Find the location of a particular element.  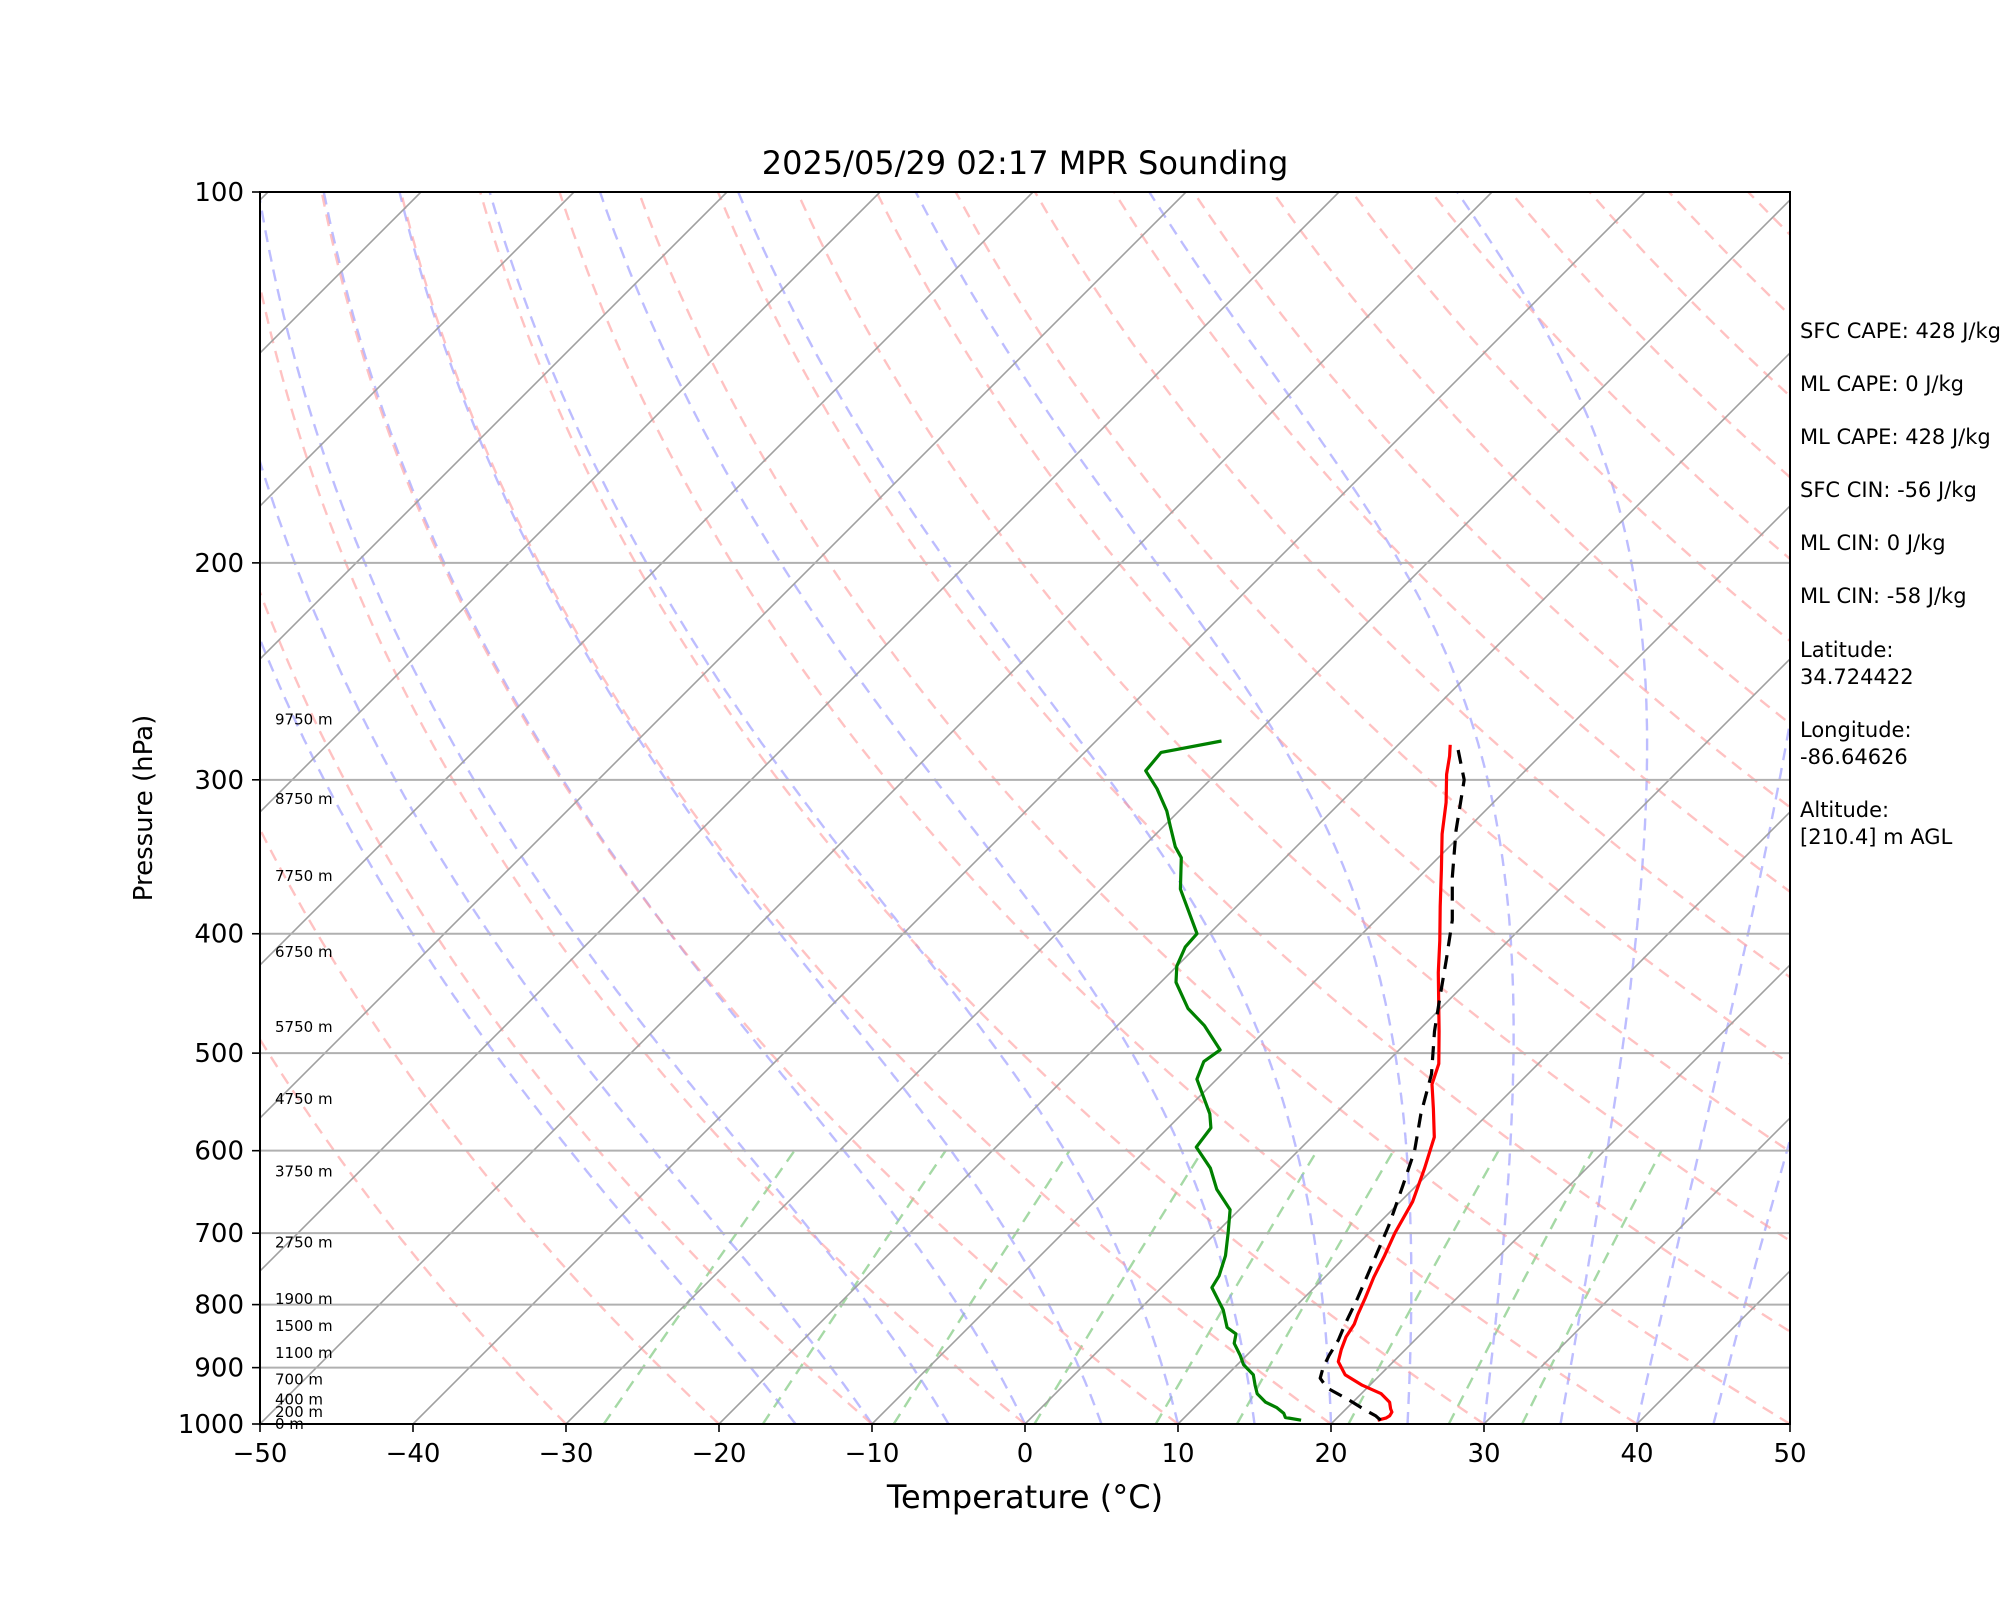

y-axis-ticks: 100 200 300 400 500 600 700 800 900 1000 is located at coordinates (219, 809).